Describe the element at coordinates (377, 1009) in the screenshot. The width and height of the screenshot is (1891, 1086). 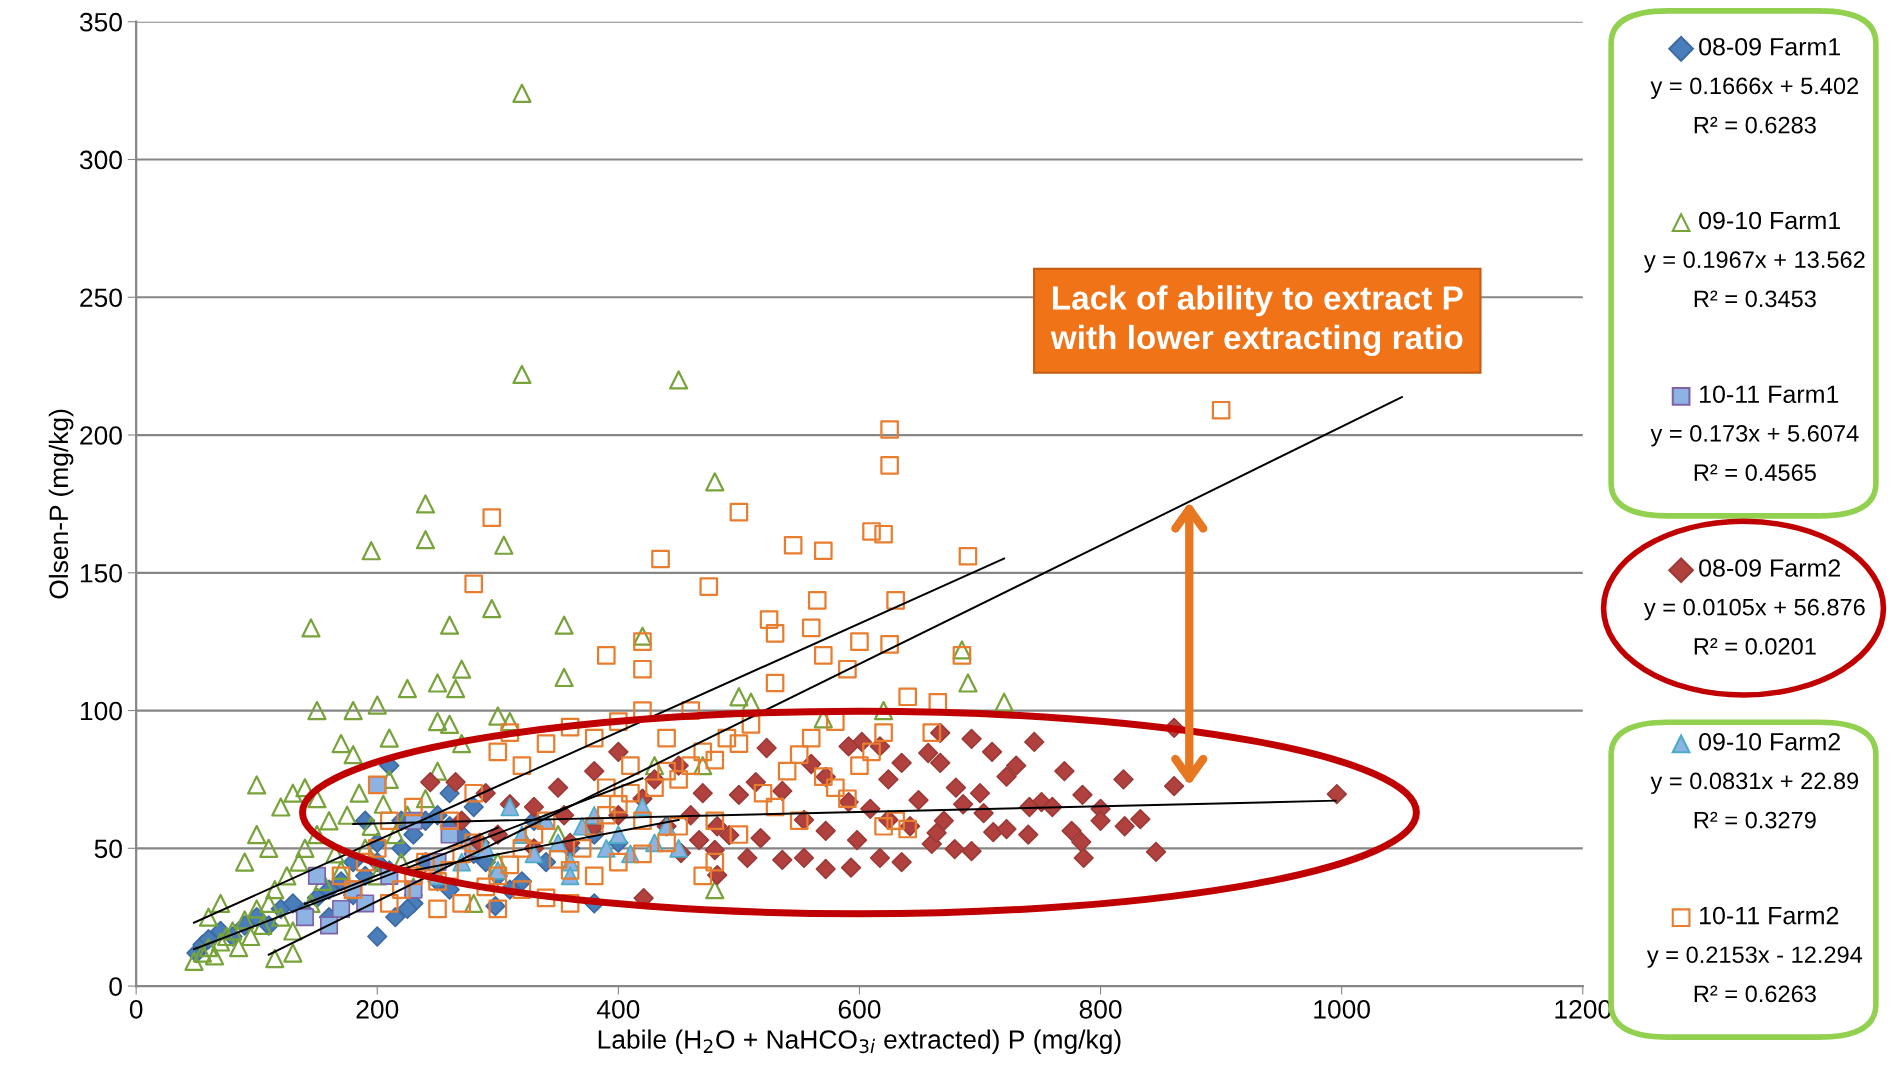
I see `x-tick-label: 200` at that location.